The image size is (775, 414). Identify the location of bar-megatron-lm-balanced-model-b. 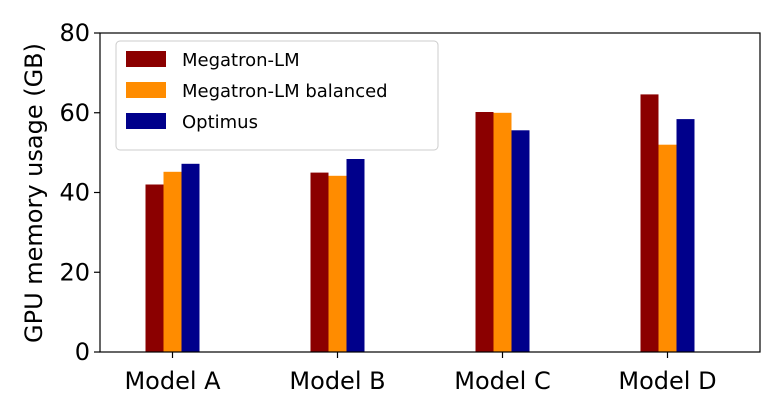
(337, 263).